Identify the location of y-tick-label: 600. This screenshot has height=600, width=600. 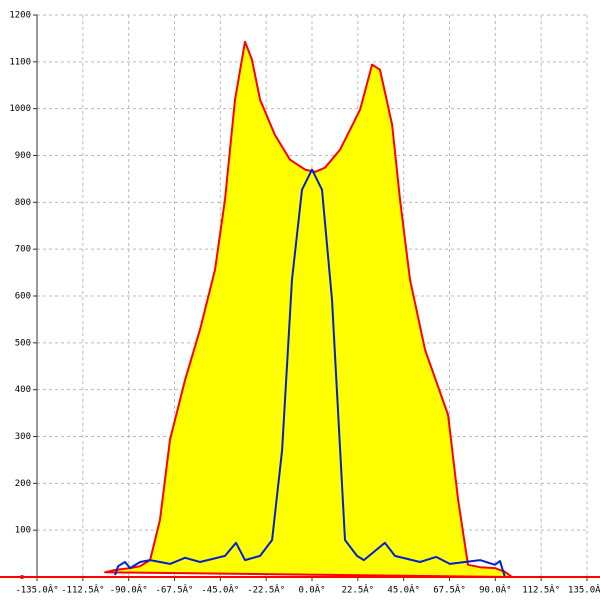
(23, 297).